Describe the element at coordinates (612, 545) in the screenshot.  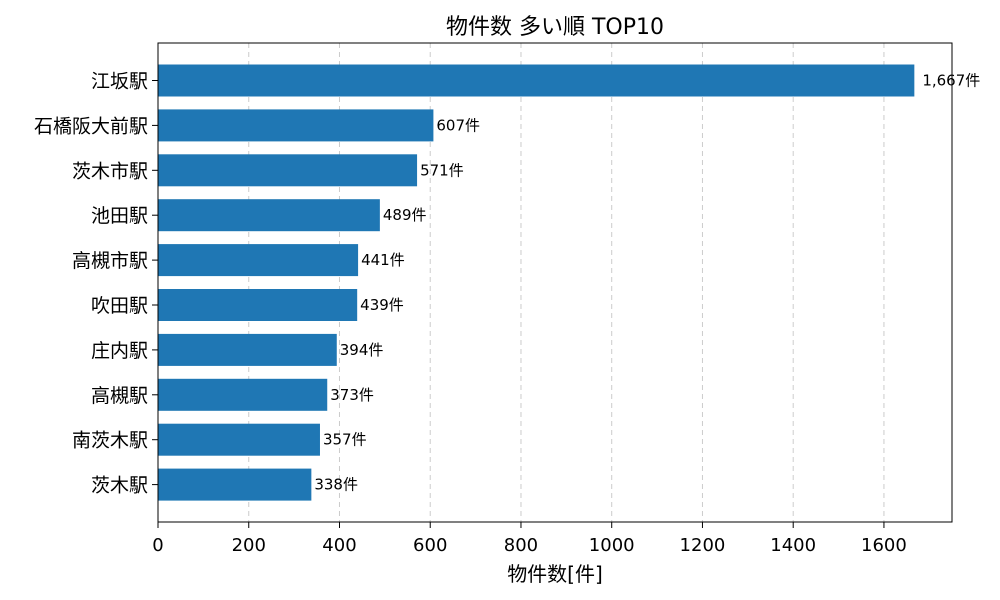
I see `x-tick-label: 1000` at that location.